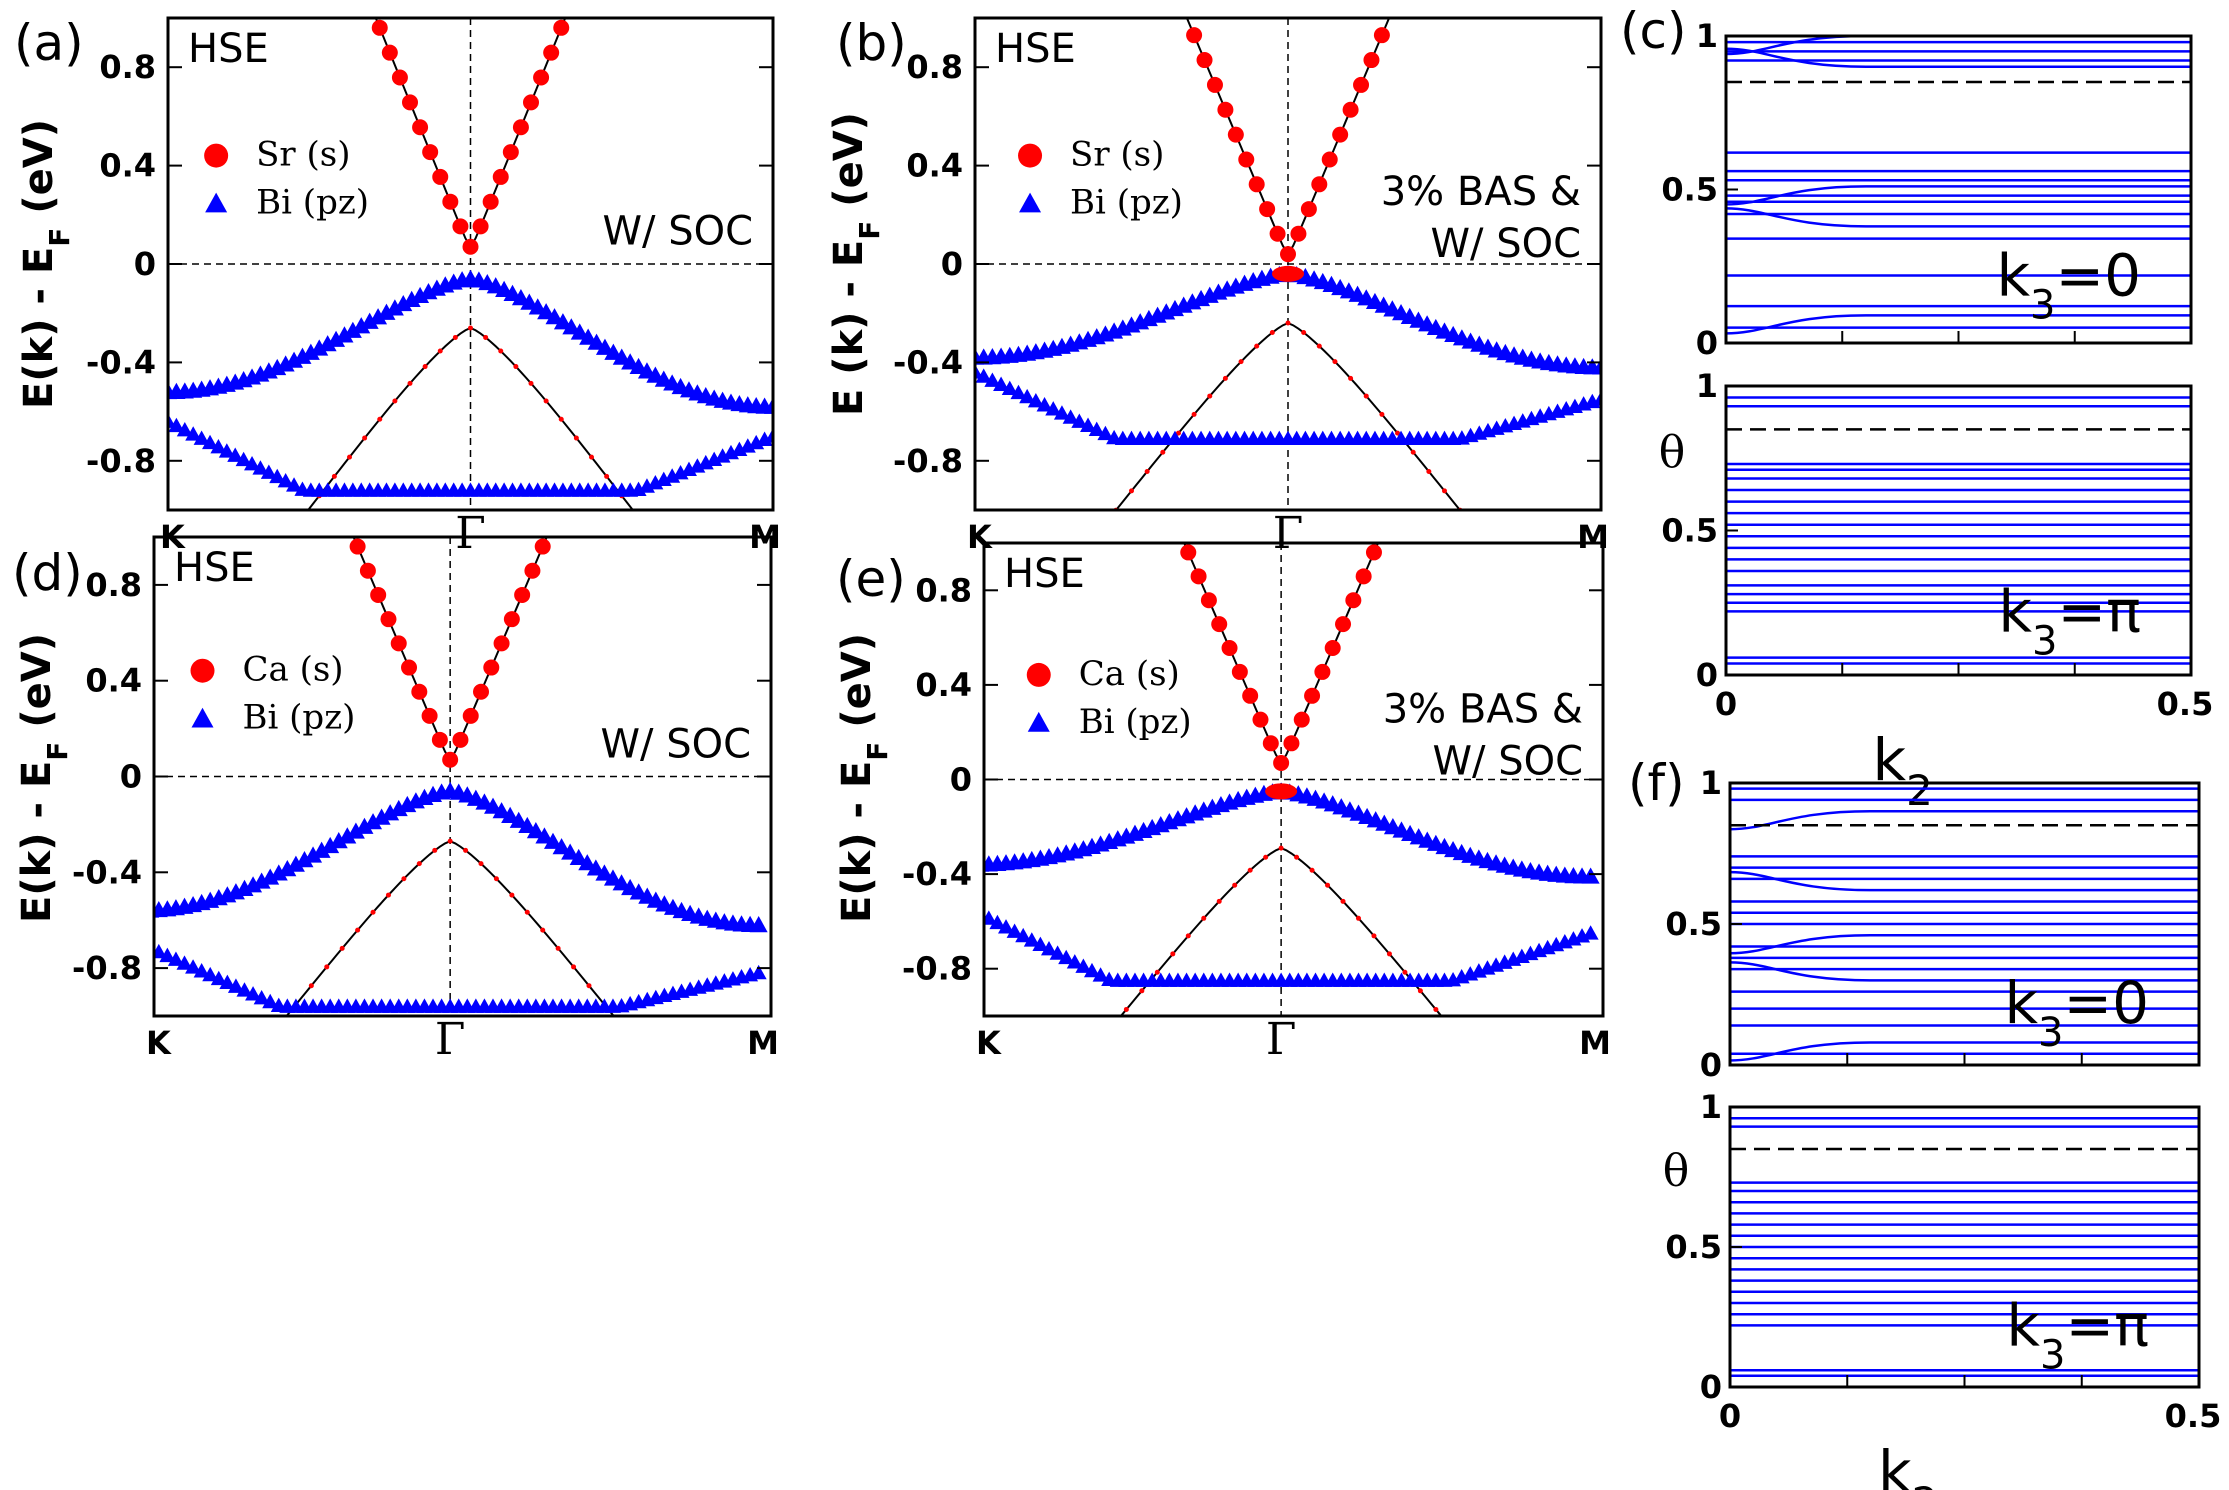 The width and height of the screenshot is (2229, 1490). What do you see at coordinates (1672, 452) in the screenshot?
I see `theta-axis-label: θ` at bounding box center [1672, 452].